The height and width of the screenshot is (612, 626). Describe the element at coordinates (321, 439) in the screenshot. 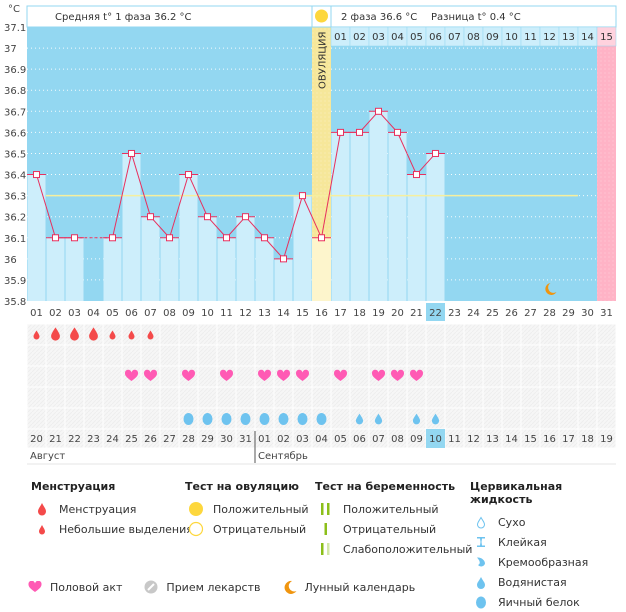

I see `calendar-date: 04` at that location.